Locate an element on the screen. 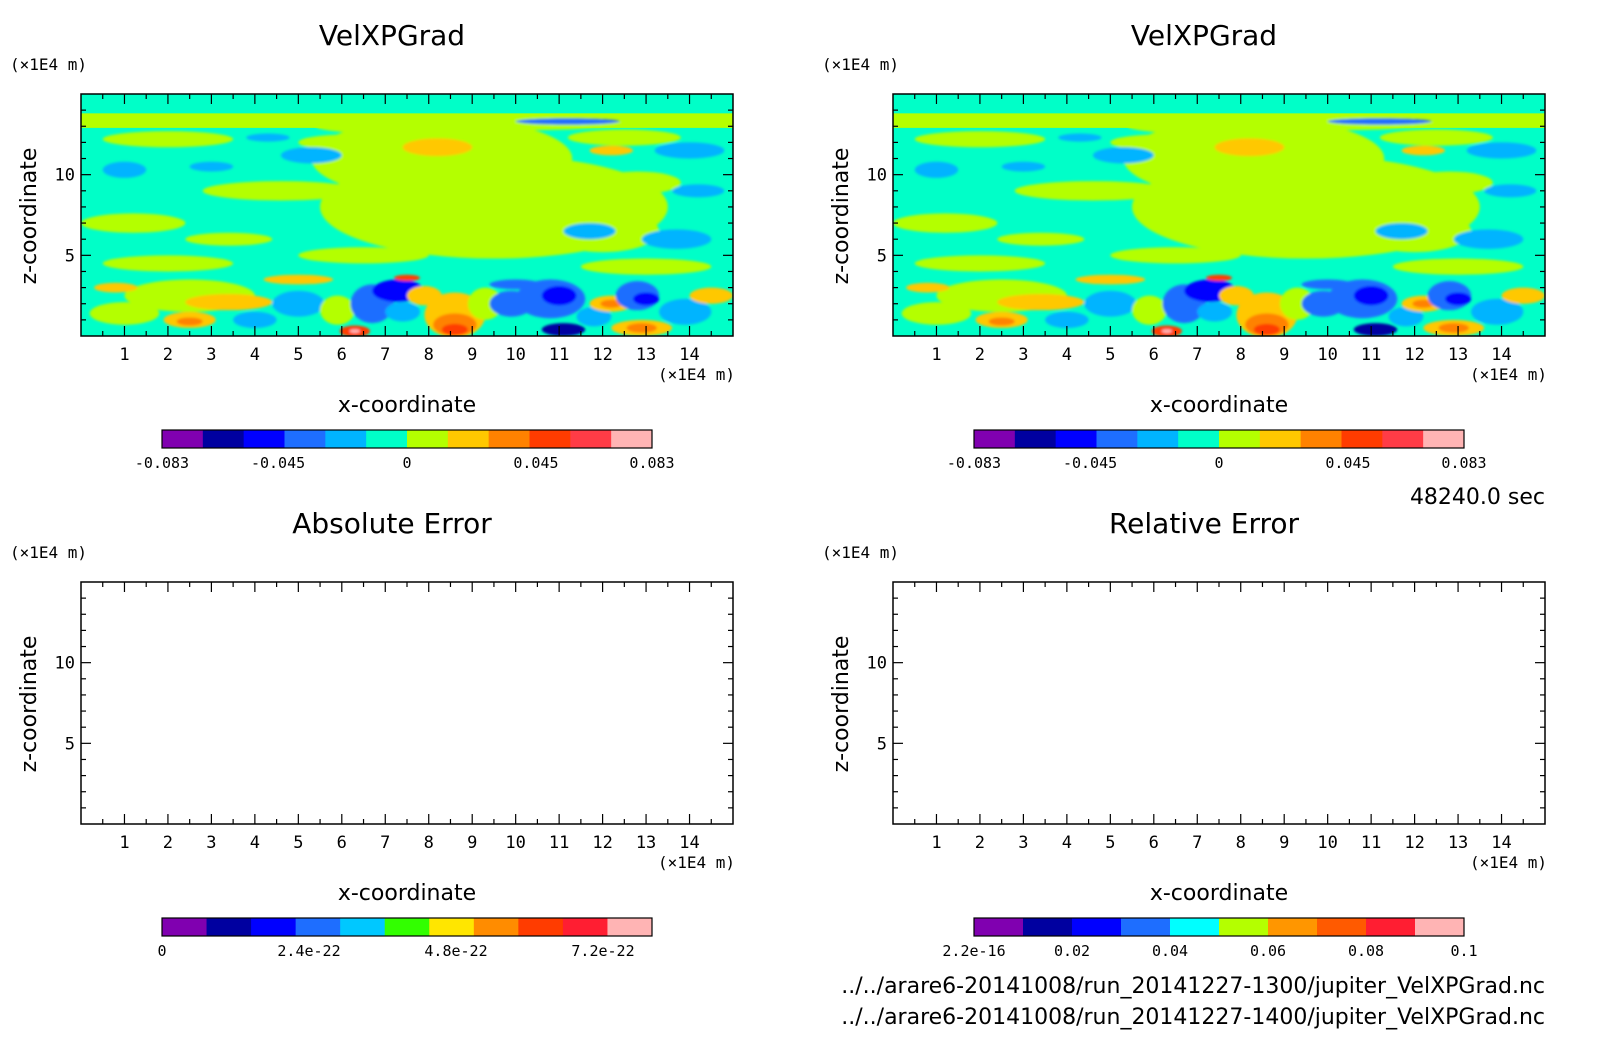  contour-field is located at coordinates (1219, 215).